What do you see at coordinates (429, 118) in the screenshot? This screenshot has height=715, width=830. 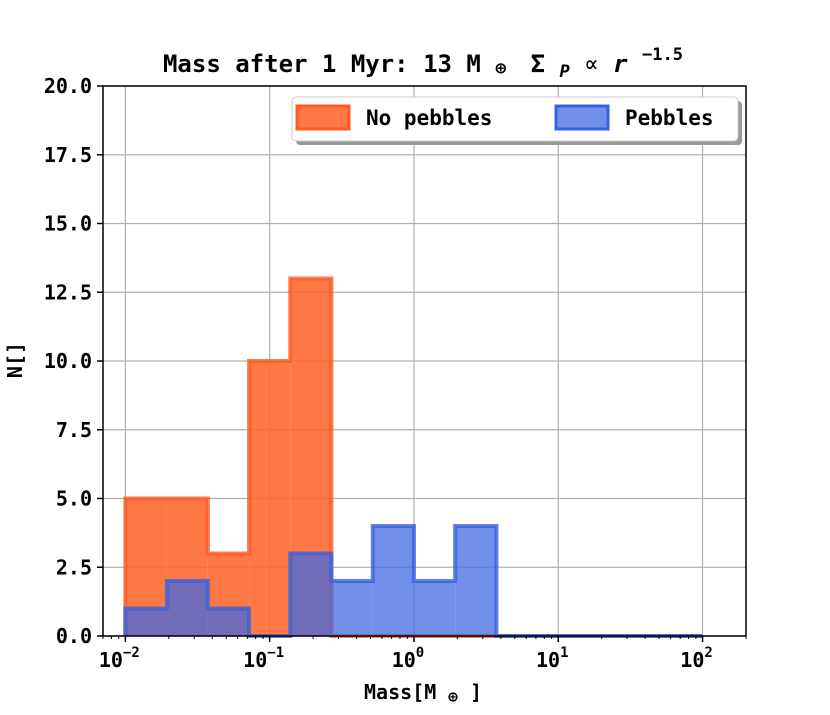 I see `legend-label-no-pebbles: No pebbles` at bounding box center [429, 118].